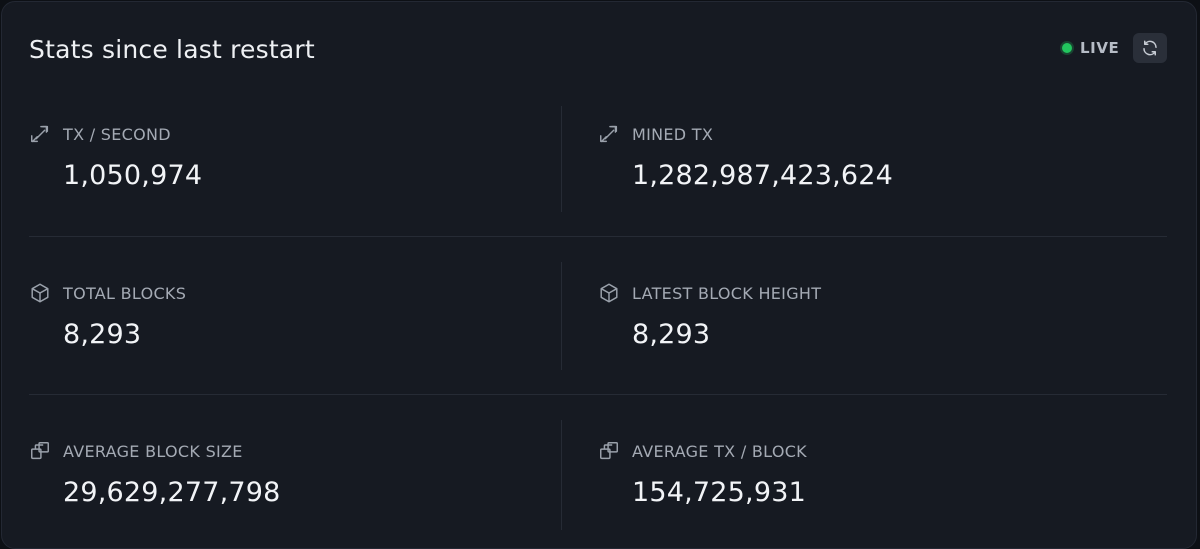 The width and height of the screenshot is (1200, 549). I want to click on stat-label: TX / SECOND, so click(117, 134).